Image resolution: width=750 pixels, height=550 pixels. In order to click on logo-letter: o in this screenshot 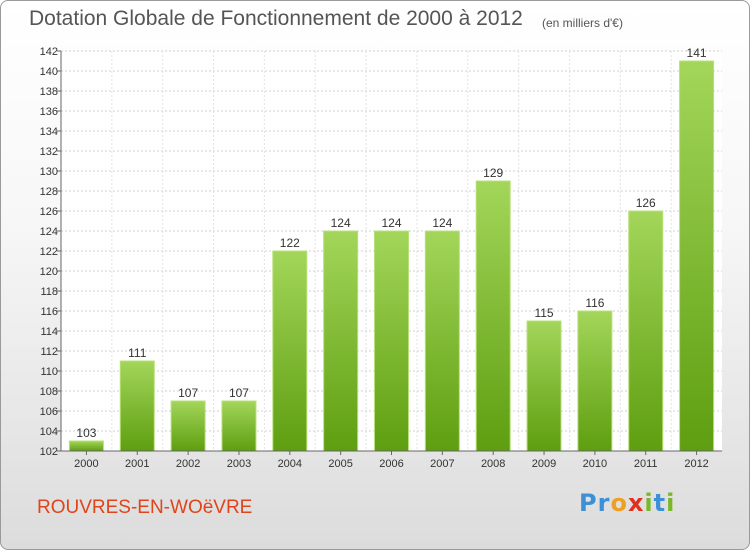, I will do `click(619, 503)`.